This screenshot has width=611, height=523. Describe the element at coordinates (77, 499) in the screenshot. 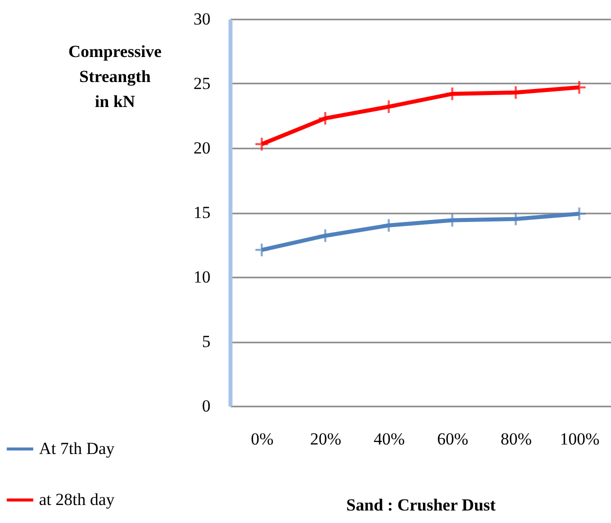

I see `legend-label: at 28th day` at that location.